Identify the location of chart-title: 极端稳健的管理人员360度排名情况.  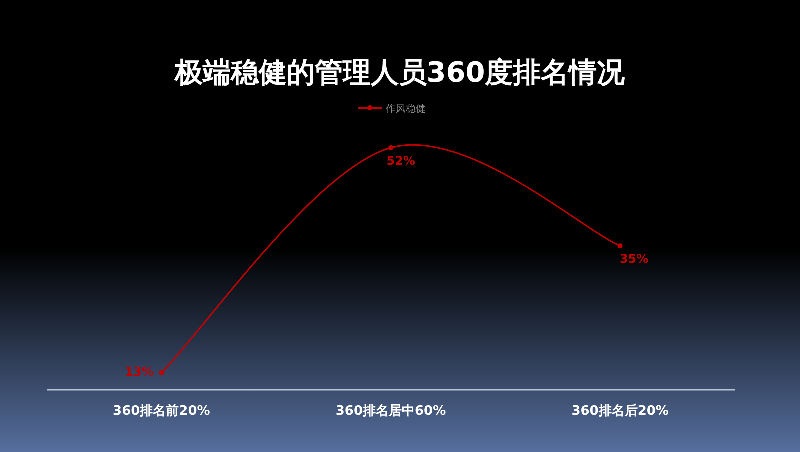
(400, 72).